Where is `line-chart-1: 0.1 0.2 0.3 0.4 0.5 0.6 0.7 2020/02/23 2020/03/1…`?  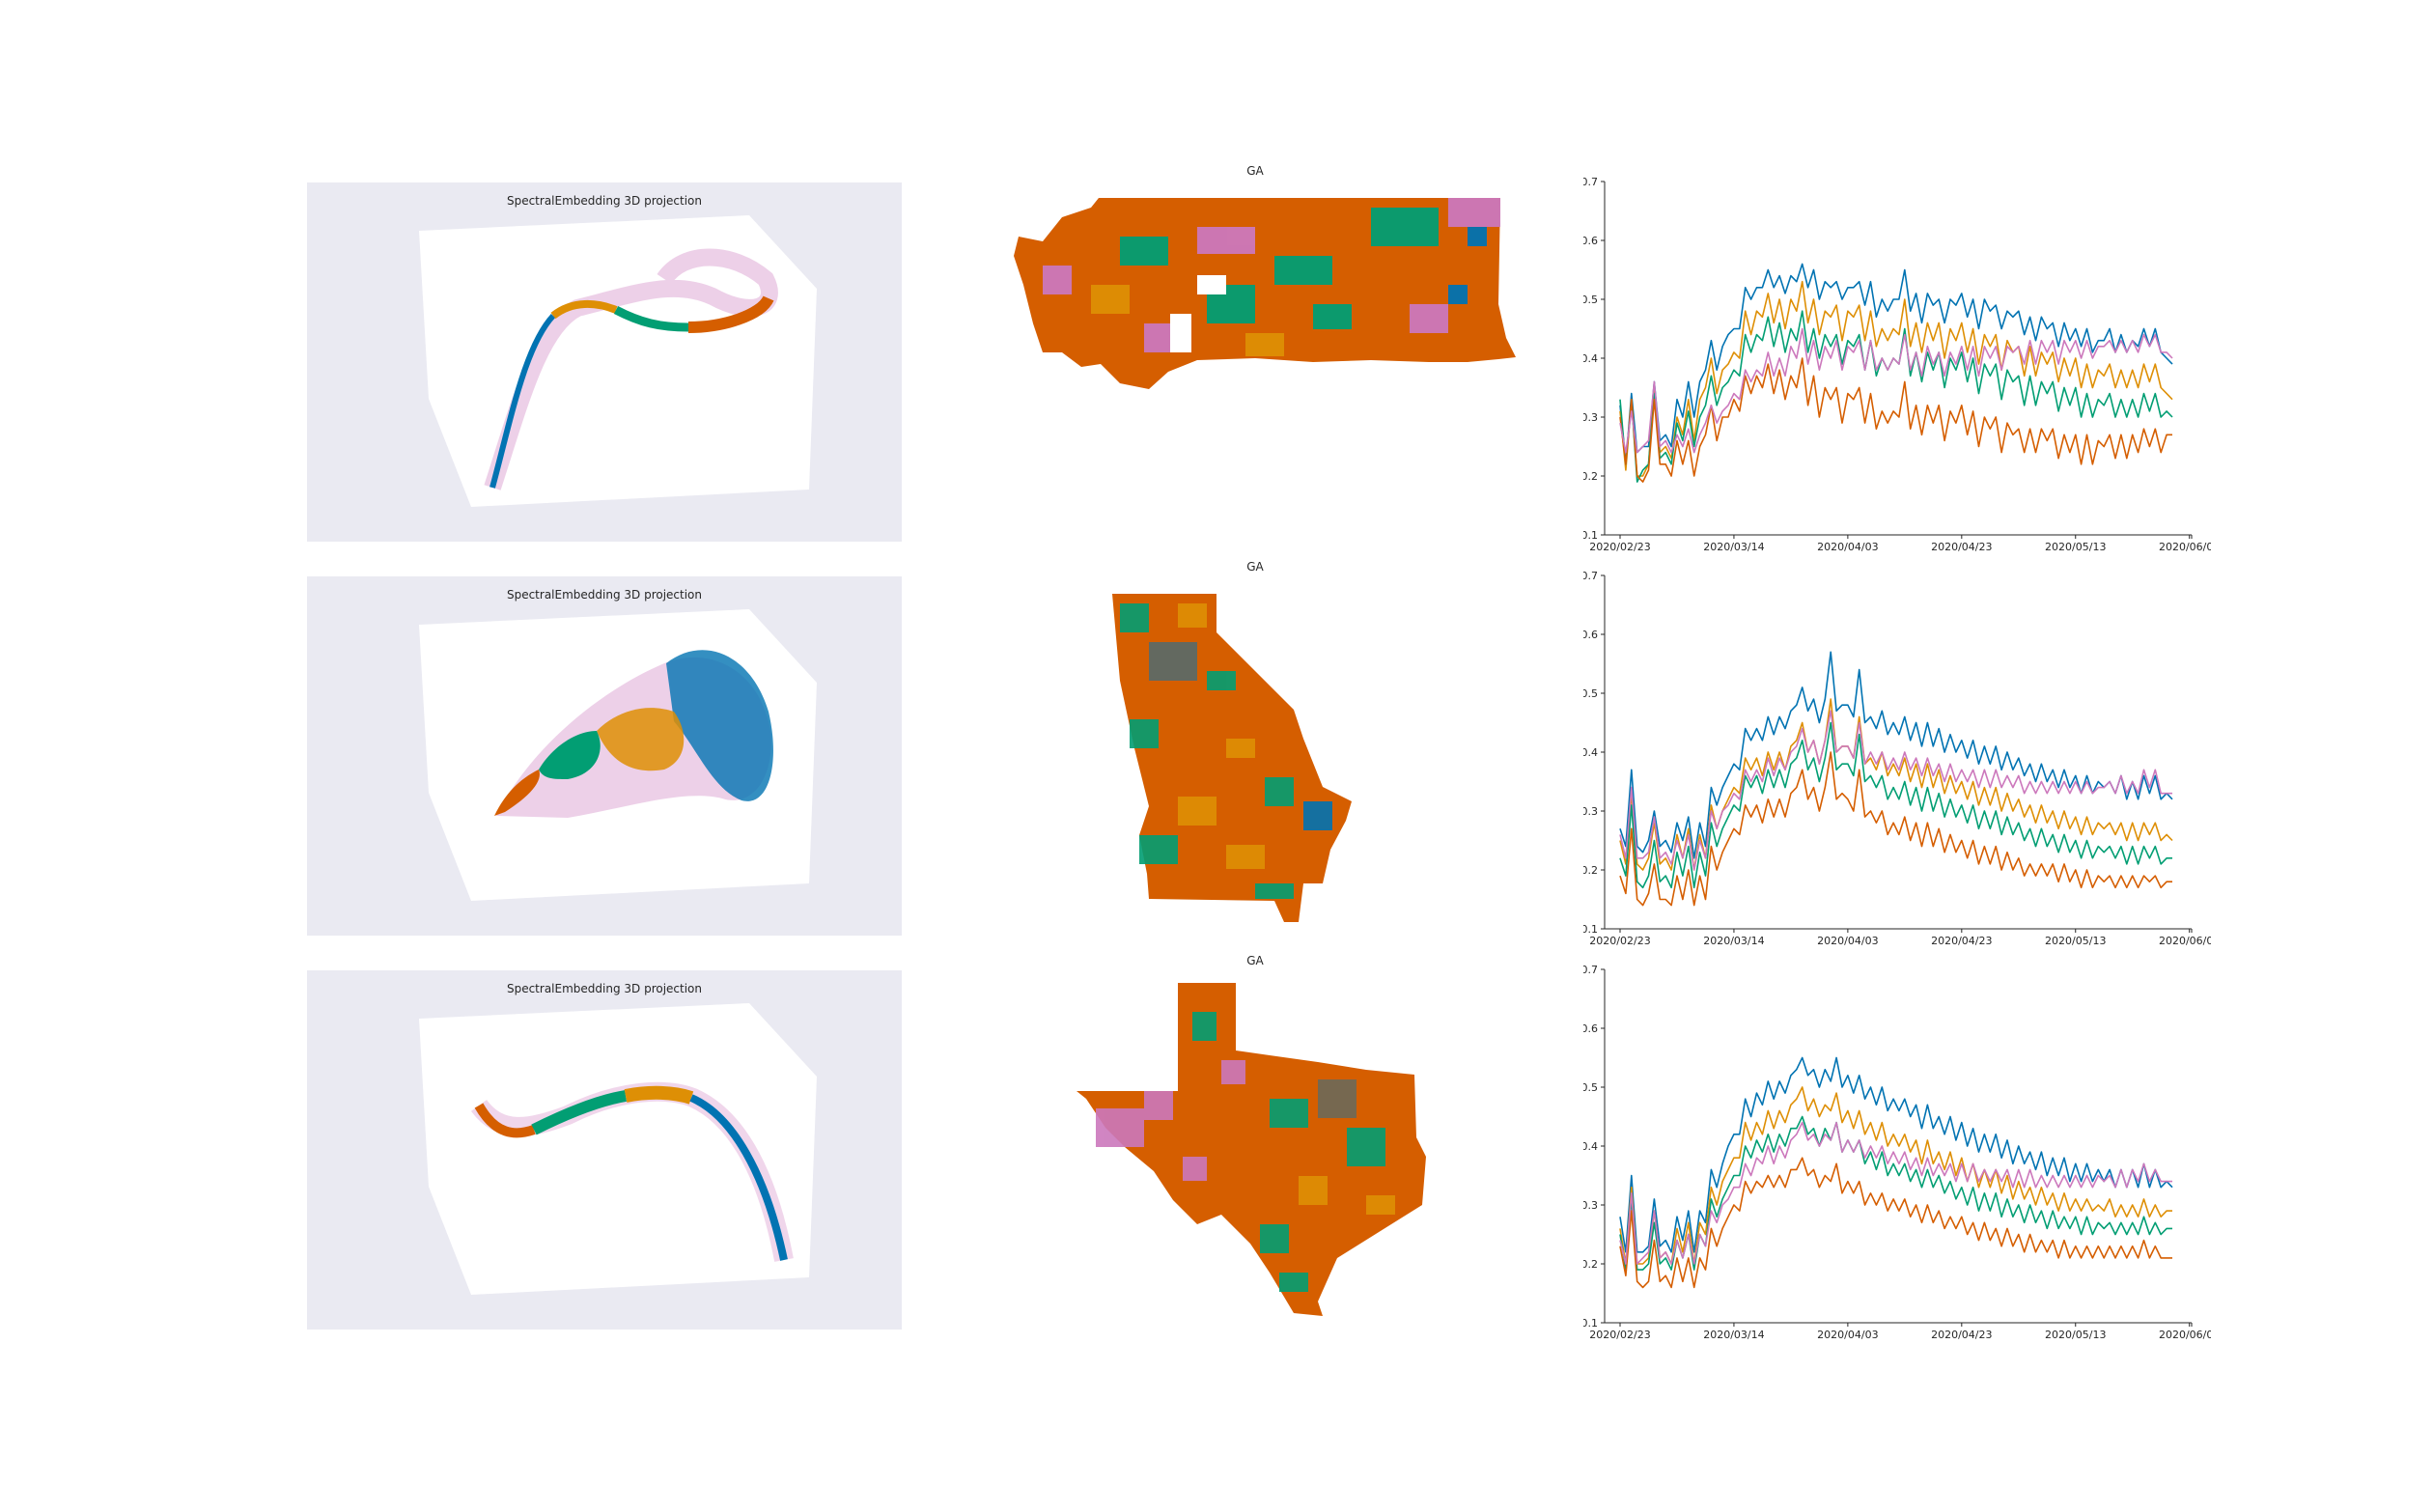
line-chart-1: 0.1 0.2 0.3 0.4 0.5 0.6 0.7 2020/02/23 2020/03/1… is located at coordinates (1897, 365).